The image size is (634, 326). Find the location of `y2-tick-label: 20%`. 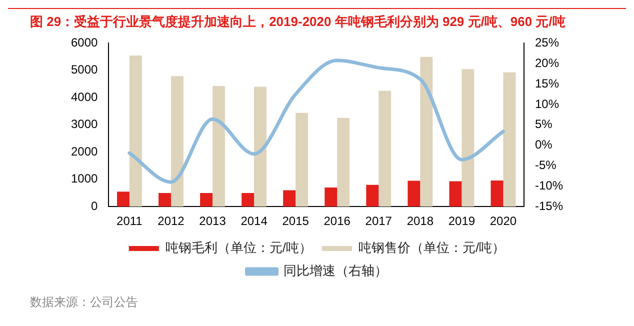

y2-tick-label: 20% is located at coordinates (547, 63).